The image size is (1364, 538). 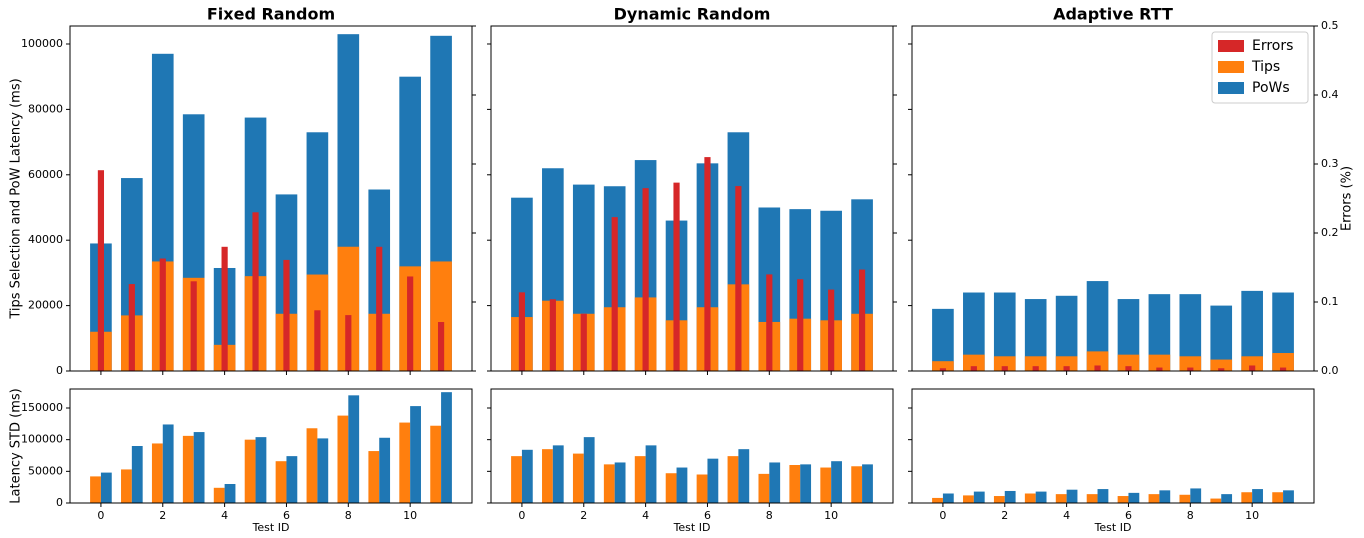 What do you see at coordinates (1330, 25) in the screenshot?
I see `y2-tick-label: 0.5` at bounding box center [1330, 25].